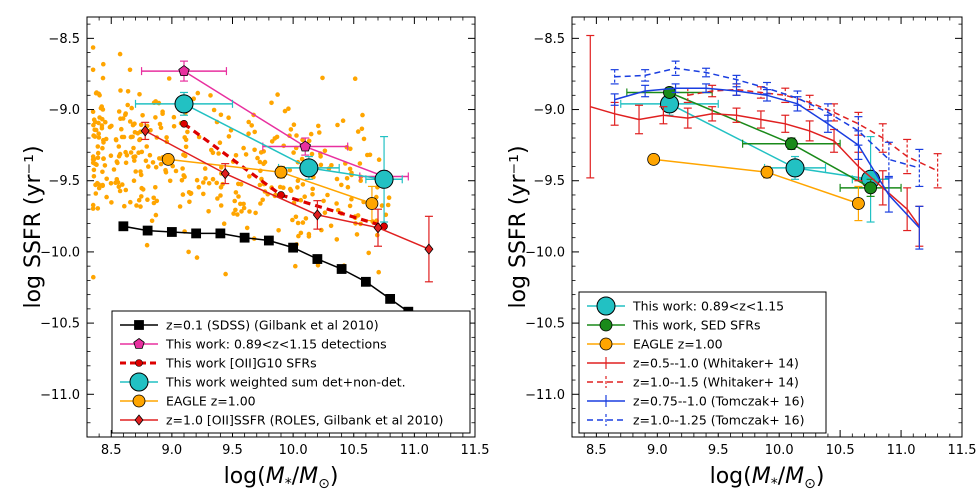 The height and width of the screenshot is (495, 980). What do you see at coordinates (272, 325) in the screenshot?
I see `legend-label: z=0.1 (SDSS) (Gilbank et al 2010)` at bounding box center [272, 325].